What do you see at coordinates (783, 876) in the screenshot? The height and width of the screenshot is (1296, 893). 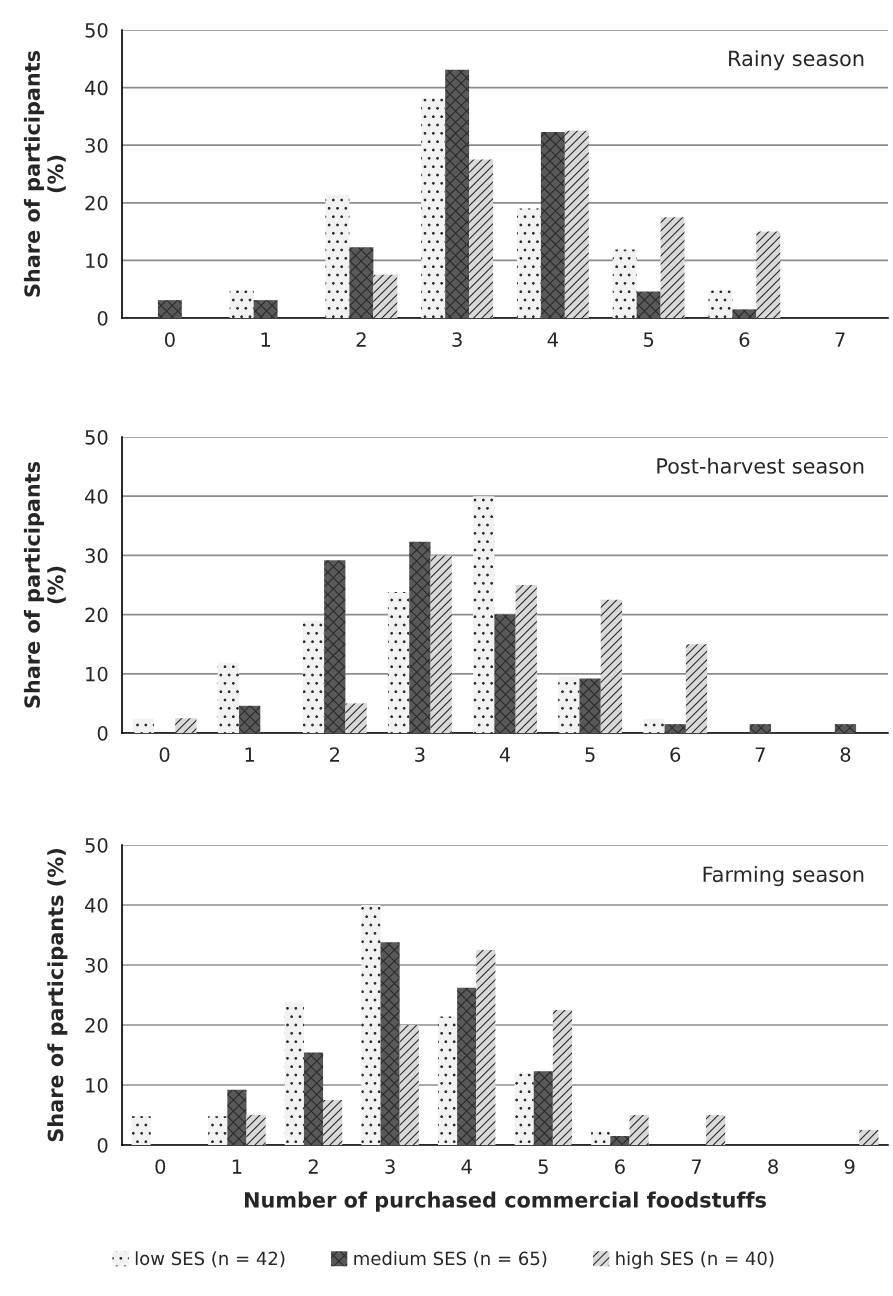 I see `text: Farming season` at bounding box center [783, 876].